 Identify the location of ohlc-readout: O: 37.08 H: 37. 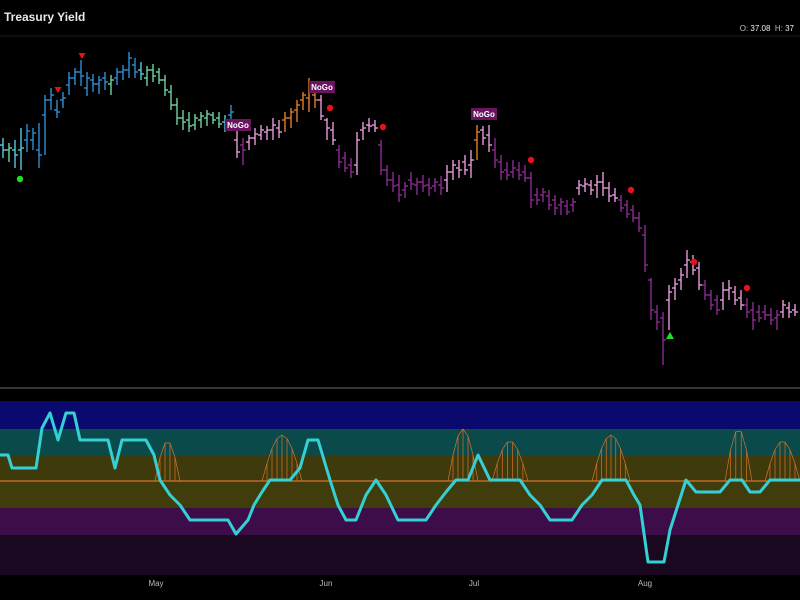
(767, 28).